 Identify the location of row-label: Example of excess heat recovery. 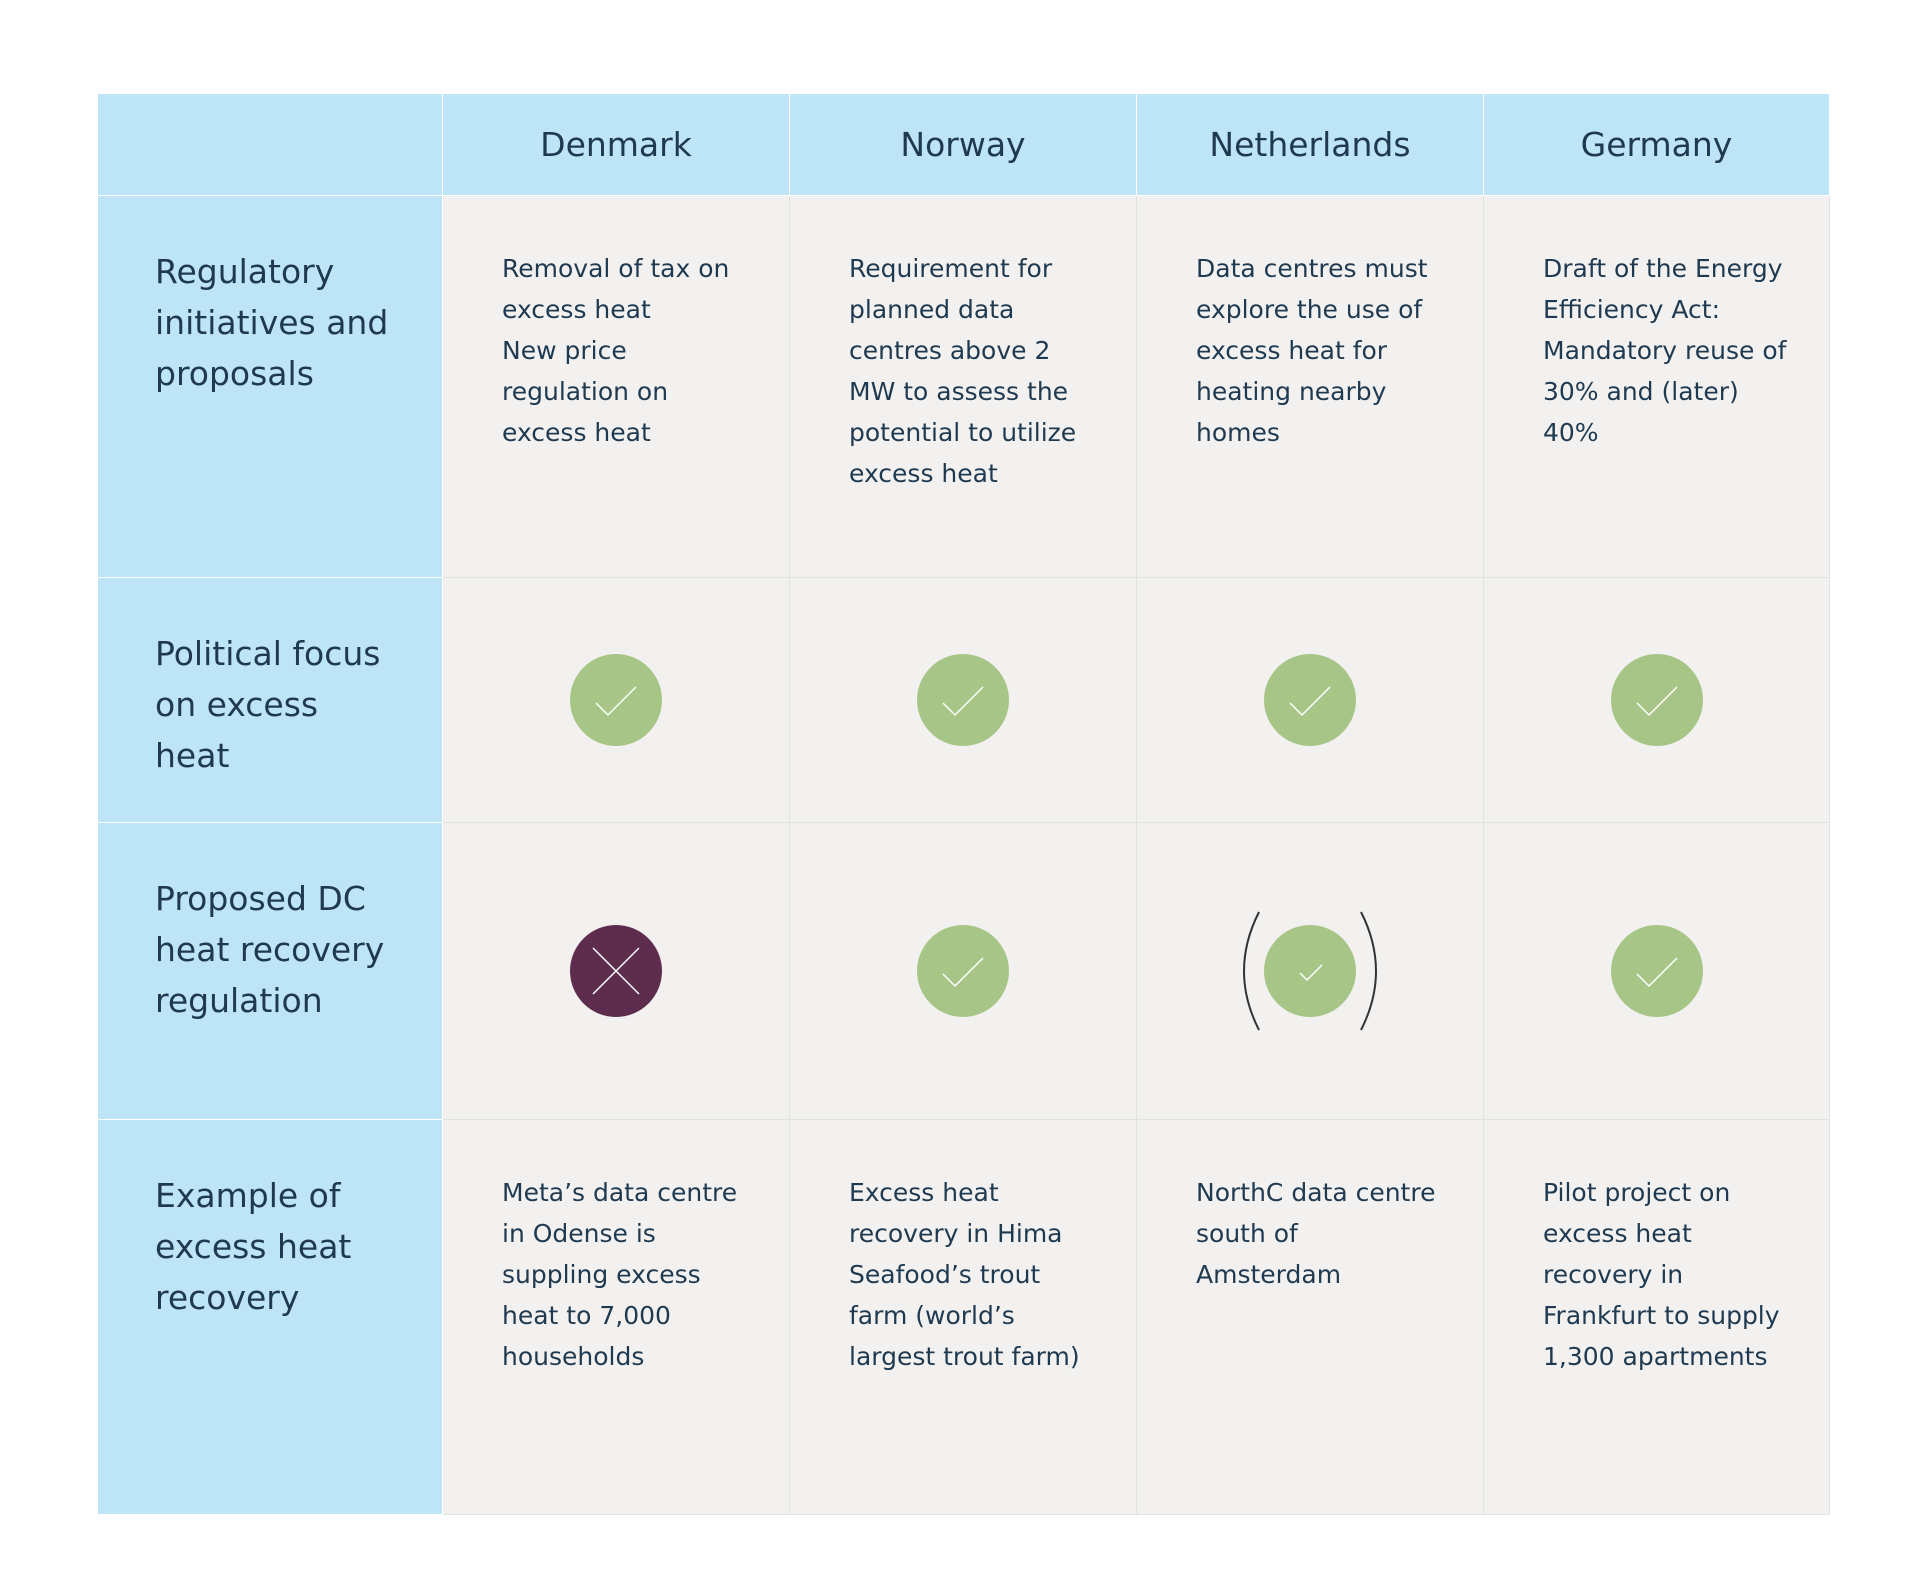
(270, 1317).